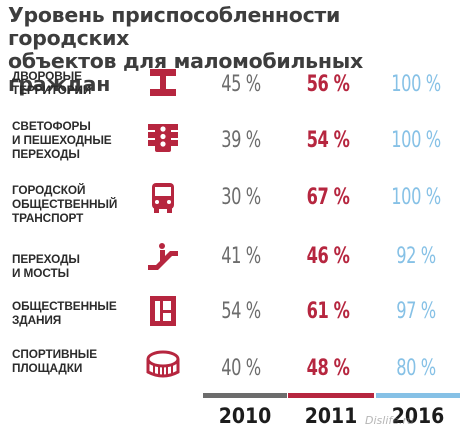 The height and width of the screenshot is (436, 466). What do you see at coordinates (163, 83) in the screenshot?
I see `courtyard-icon` at bounding box center [163, 83].